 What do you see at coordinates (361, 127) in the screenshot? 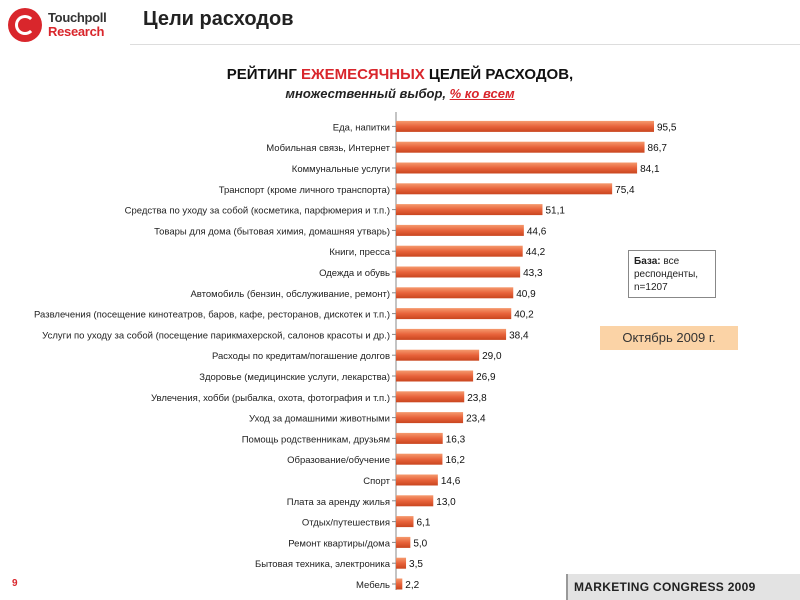
I see `category-label: Еда, напитки` at bounding box center [361, 127].